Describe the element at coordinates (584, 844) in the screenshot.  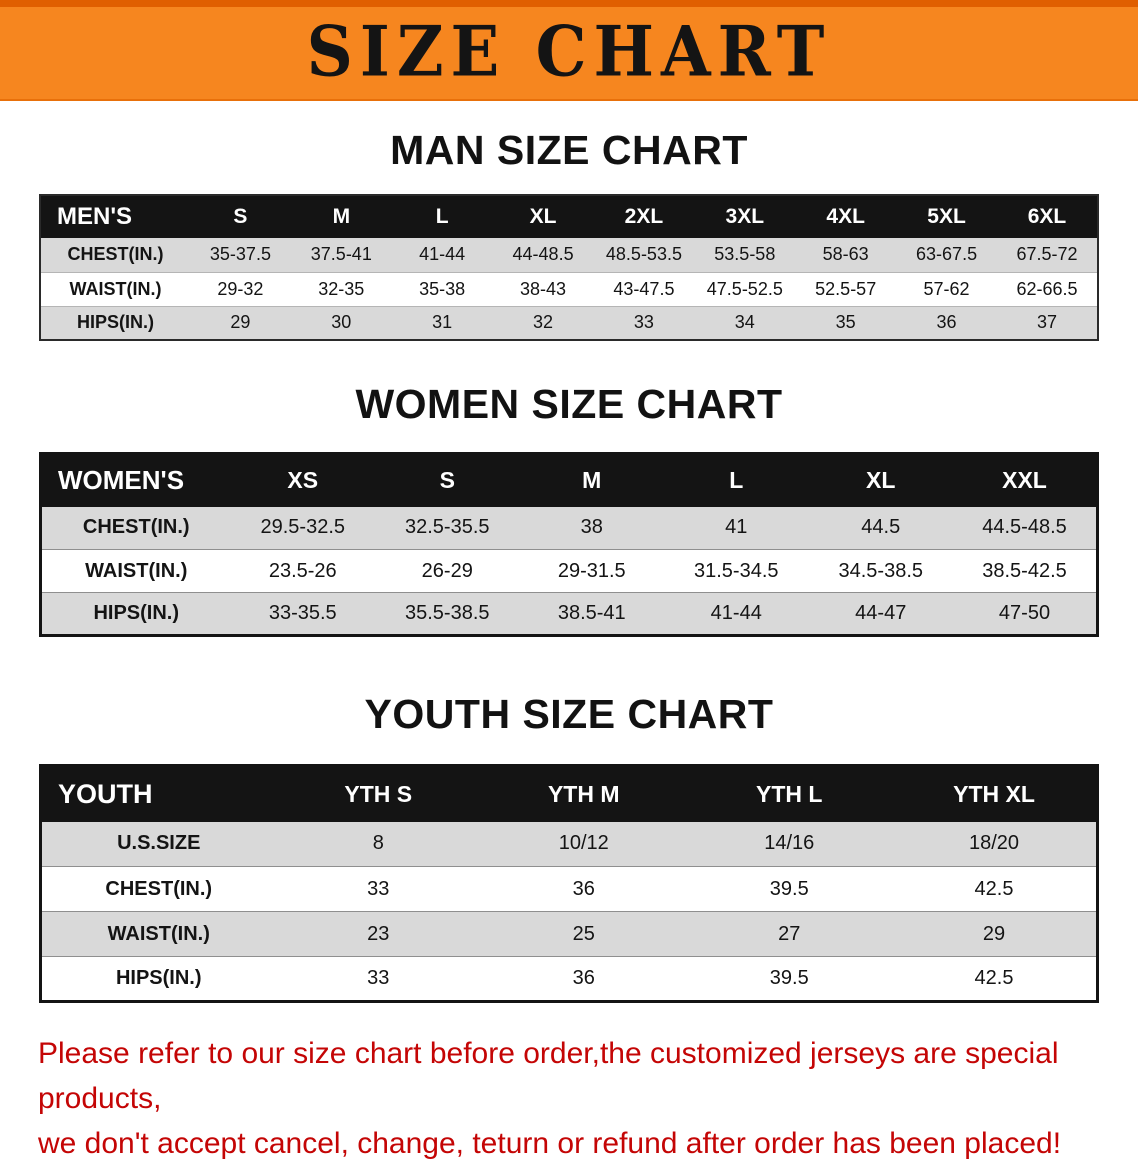
I see `size-value: 10/12` at that location.